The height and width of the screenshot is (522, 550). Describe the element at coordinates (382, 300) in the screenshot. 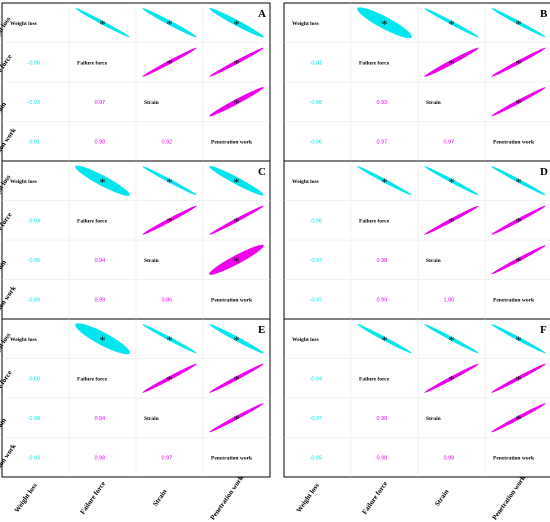

I see `coefficient-label: 0.99` at that location.